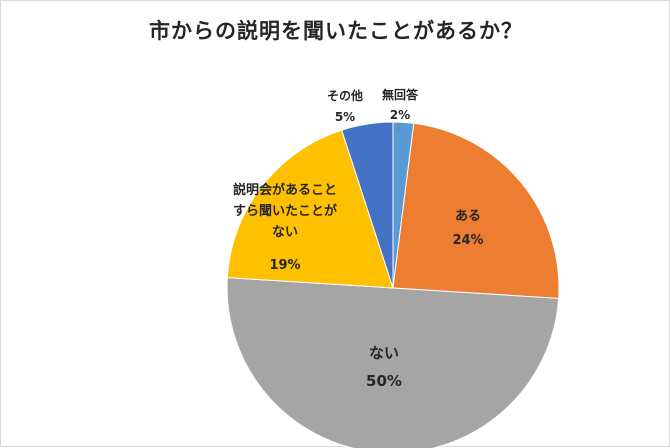 This screenshot has height=448, width=670. Describe the element at coordinates (398, 128) in the screenshot. I see `callout-line` at that location.